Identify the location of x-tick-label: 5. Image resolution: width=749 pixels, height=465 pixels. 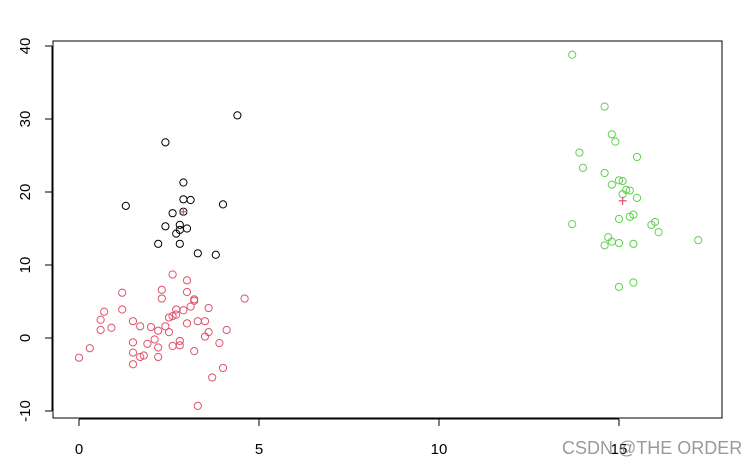
(259, 449).